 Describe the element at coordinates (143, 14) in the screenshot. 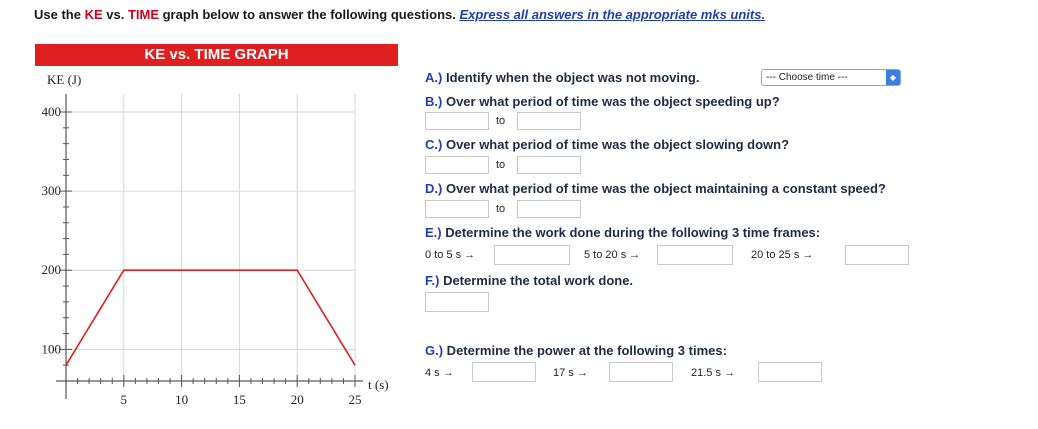

I see `time-word: TIME` at that location.